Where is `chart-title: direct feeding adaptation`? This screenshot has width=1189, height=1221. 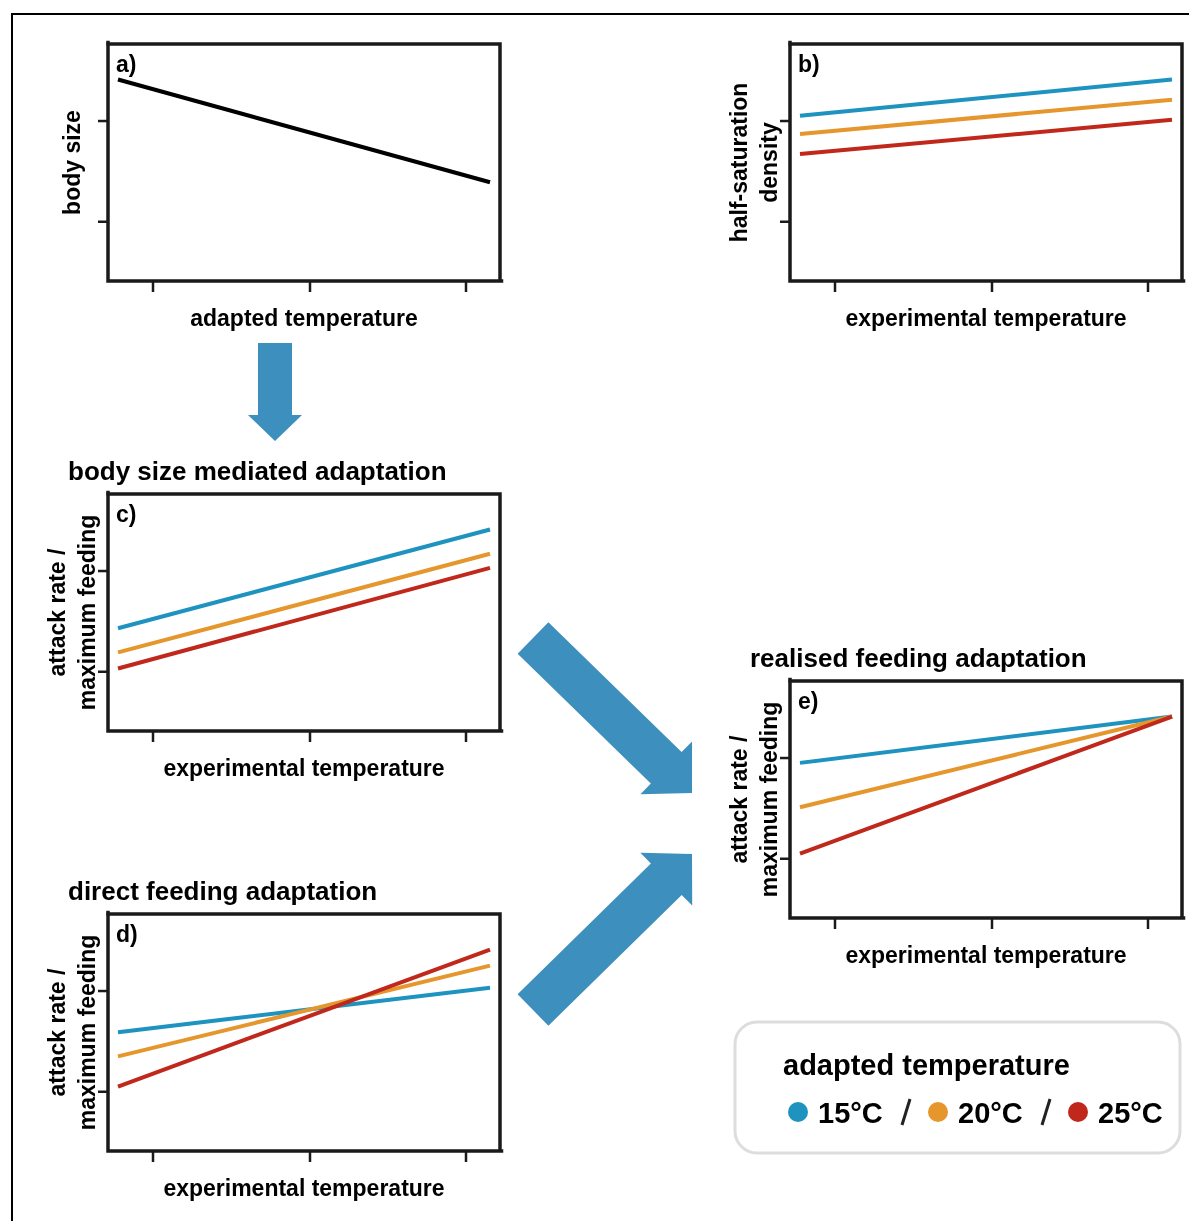 chart-title: direct feeding adaptation is located at coordinates (223, 891).